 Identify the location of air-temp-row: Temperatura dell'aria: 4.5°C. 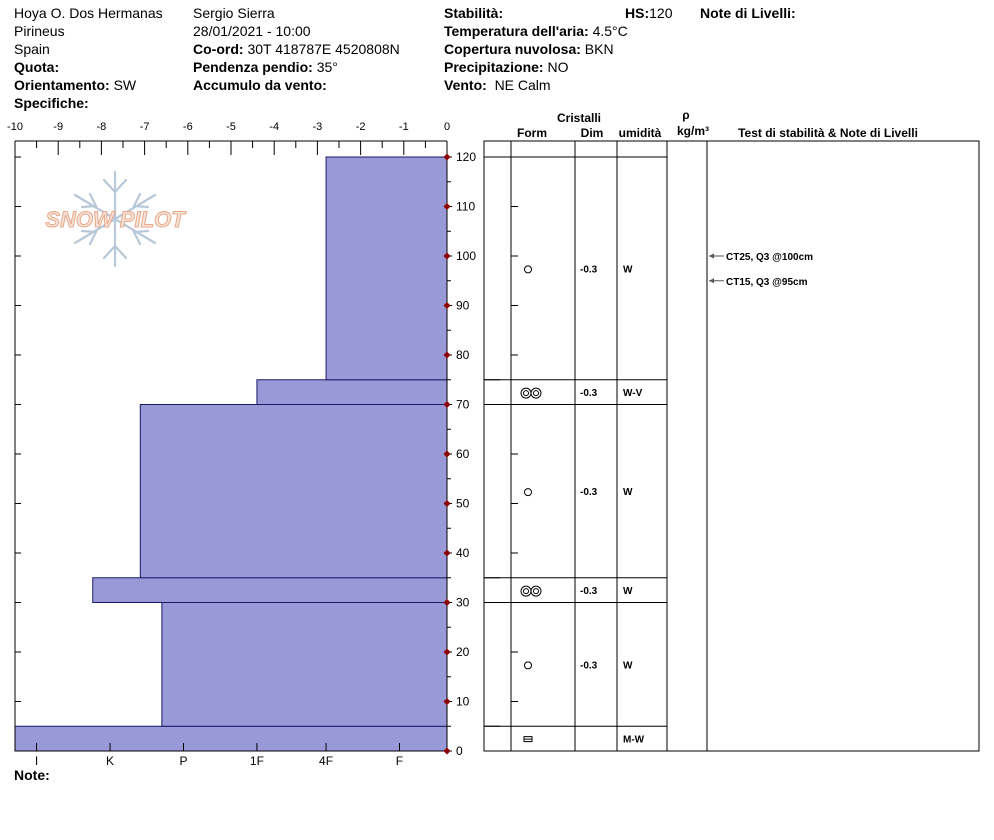
(536, 31).